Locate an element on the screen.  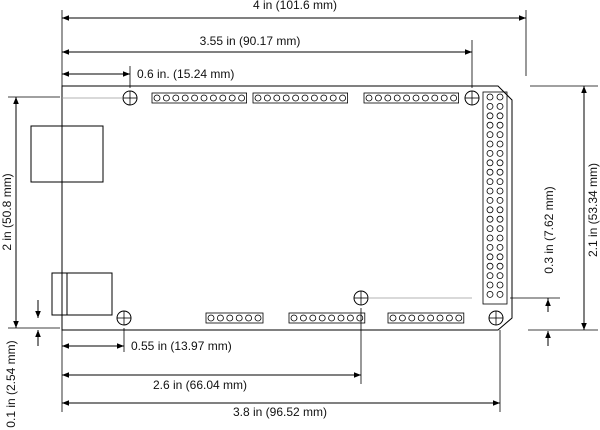
label-width-355in: 3.55 in (90.17 mm) is located at coordinates (250, 41).